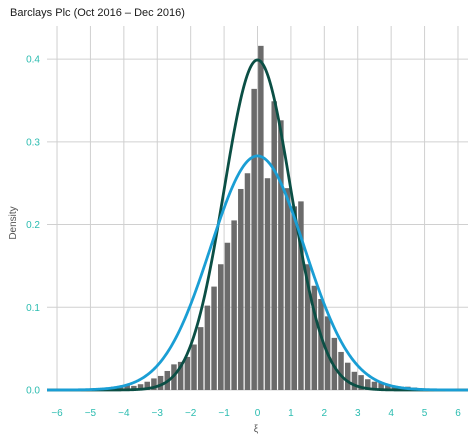 This screenshot has width=474, height=439. Describe the element at coordinates (425, 413) in the screenshot. I see `x-tick-label-11: 5` at that location.